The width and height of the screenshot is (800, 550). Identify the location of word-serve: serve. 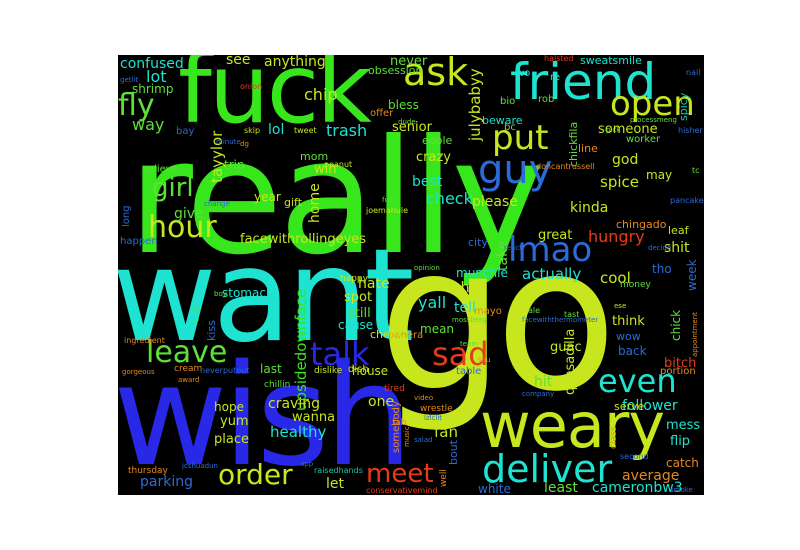
(629, 406).